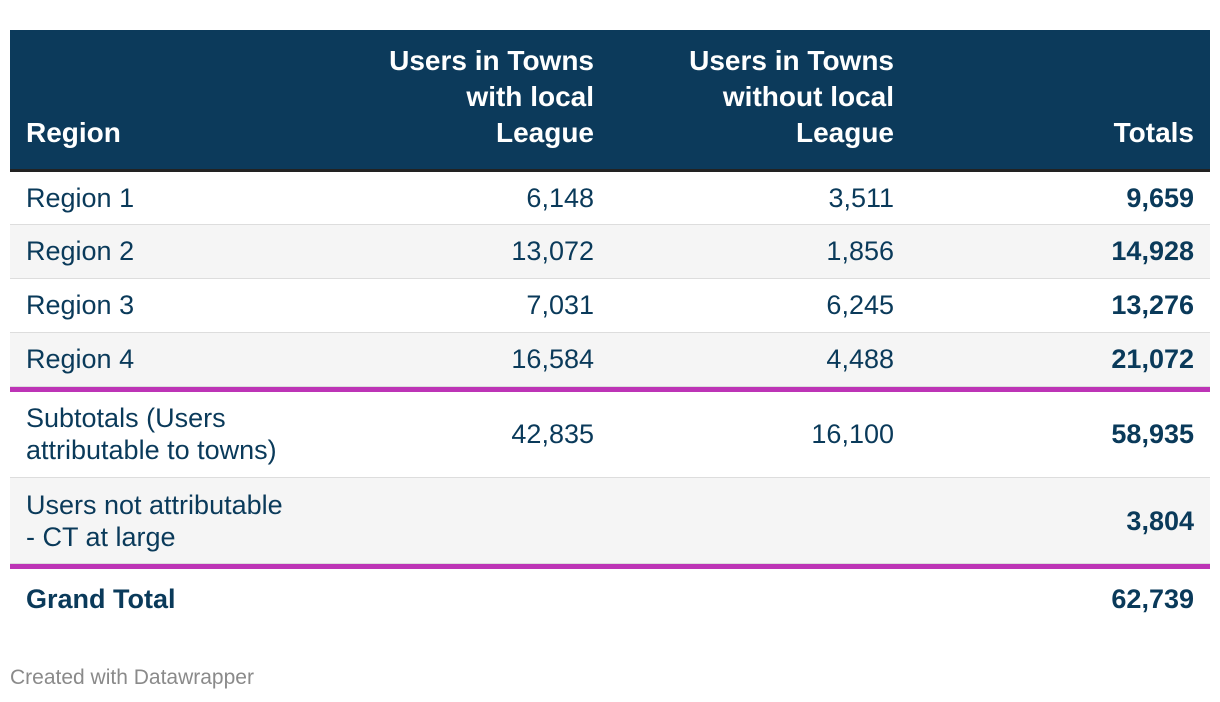  Describe the element at coordinates (460, 434) in the screenshot. I see `subtotals-with-league: 42,835` at that location.